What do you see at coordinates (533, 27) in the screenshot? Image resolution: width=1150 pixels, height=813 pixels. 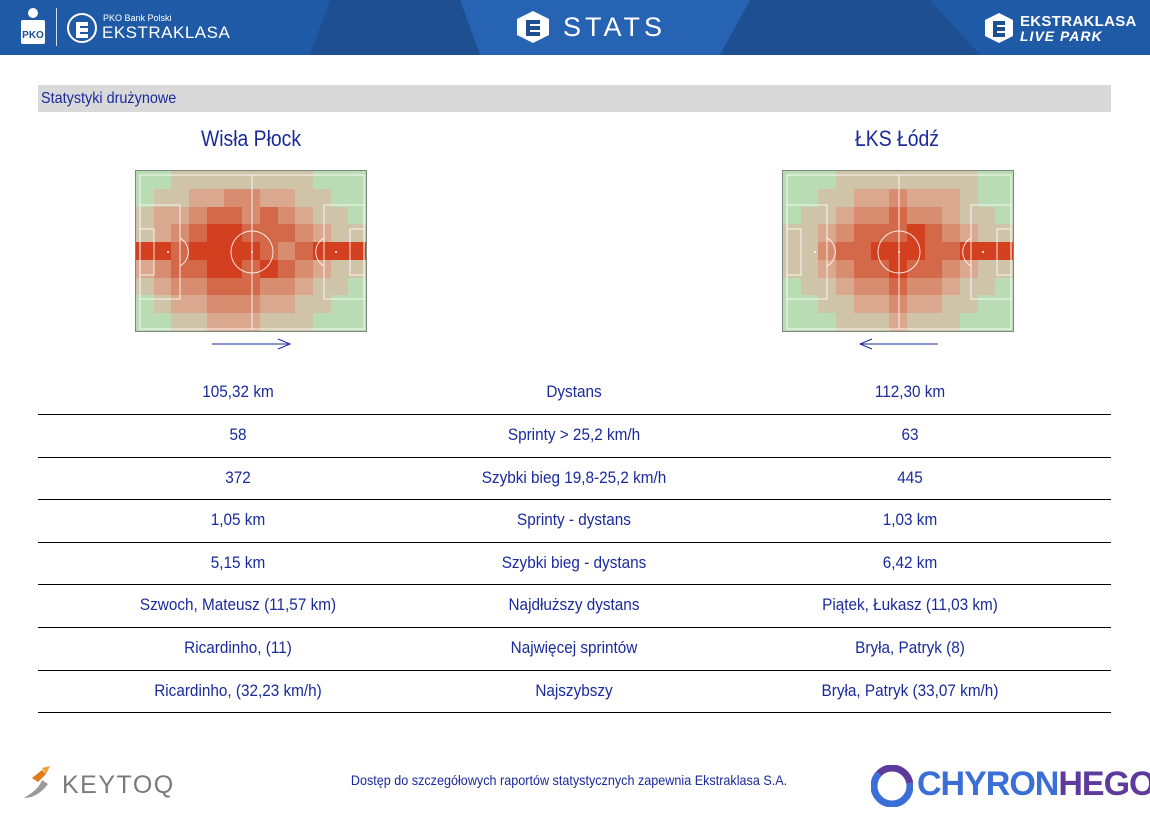 I see `stats-emblem-icon` at bounding box center [533, 27].